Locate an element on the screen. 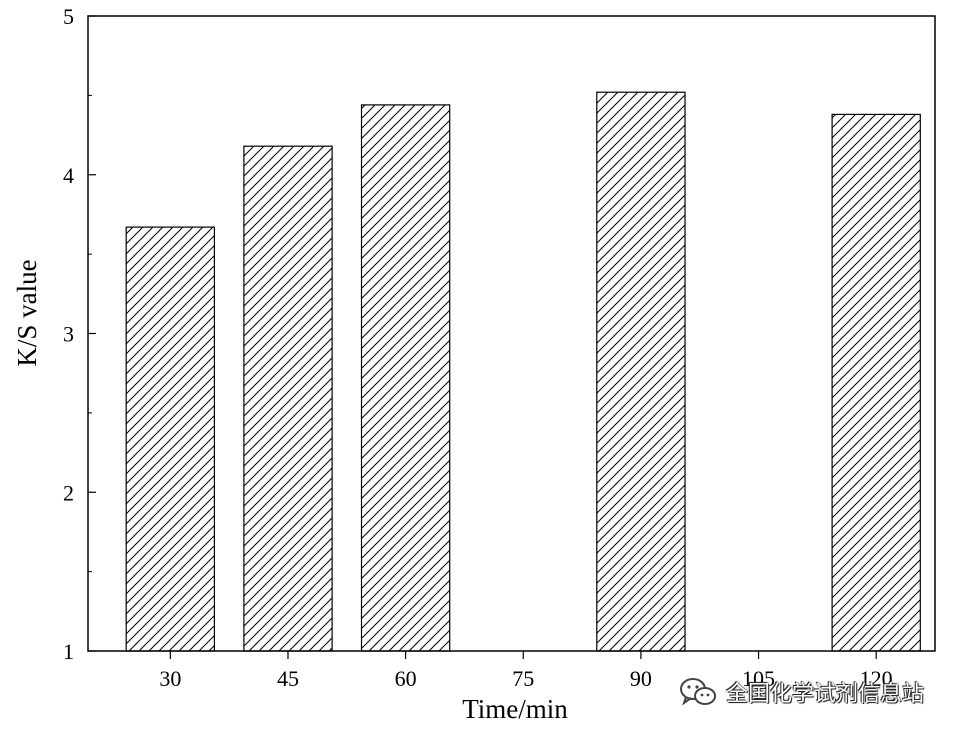 The image size is (974, 735). x-tick-label-60: 60 is located at coordinates (406, 678).